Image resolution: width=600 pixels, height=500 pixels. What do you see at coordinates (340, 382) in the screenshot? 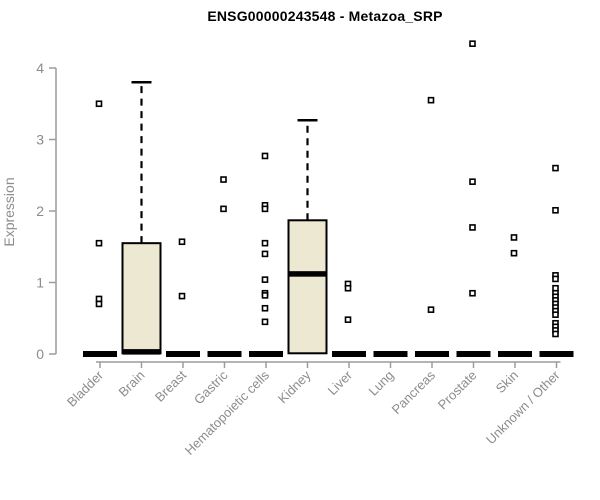
I see `x-tick-label: Liver` at bounding box center [340, 382].